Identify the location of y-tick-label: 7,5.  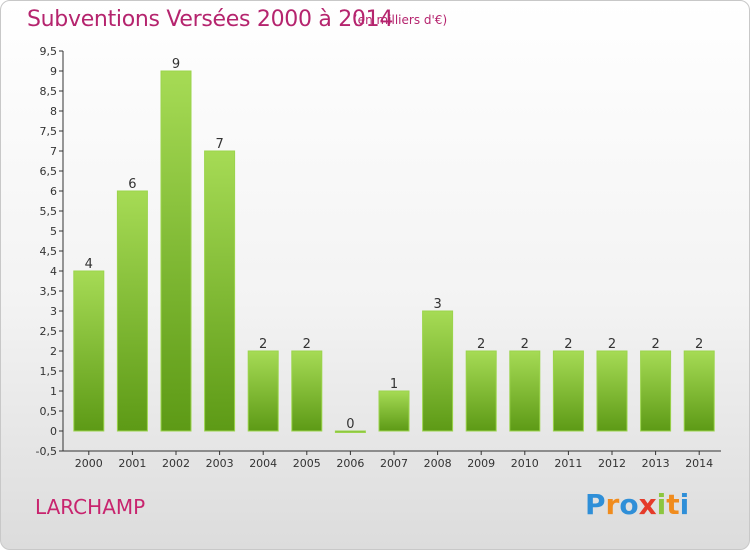
(49, 131).